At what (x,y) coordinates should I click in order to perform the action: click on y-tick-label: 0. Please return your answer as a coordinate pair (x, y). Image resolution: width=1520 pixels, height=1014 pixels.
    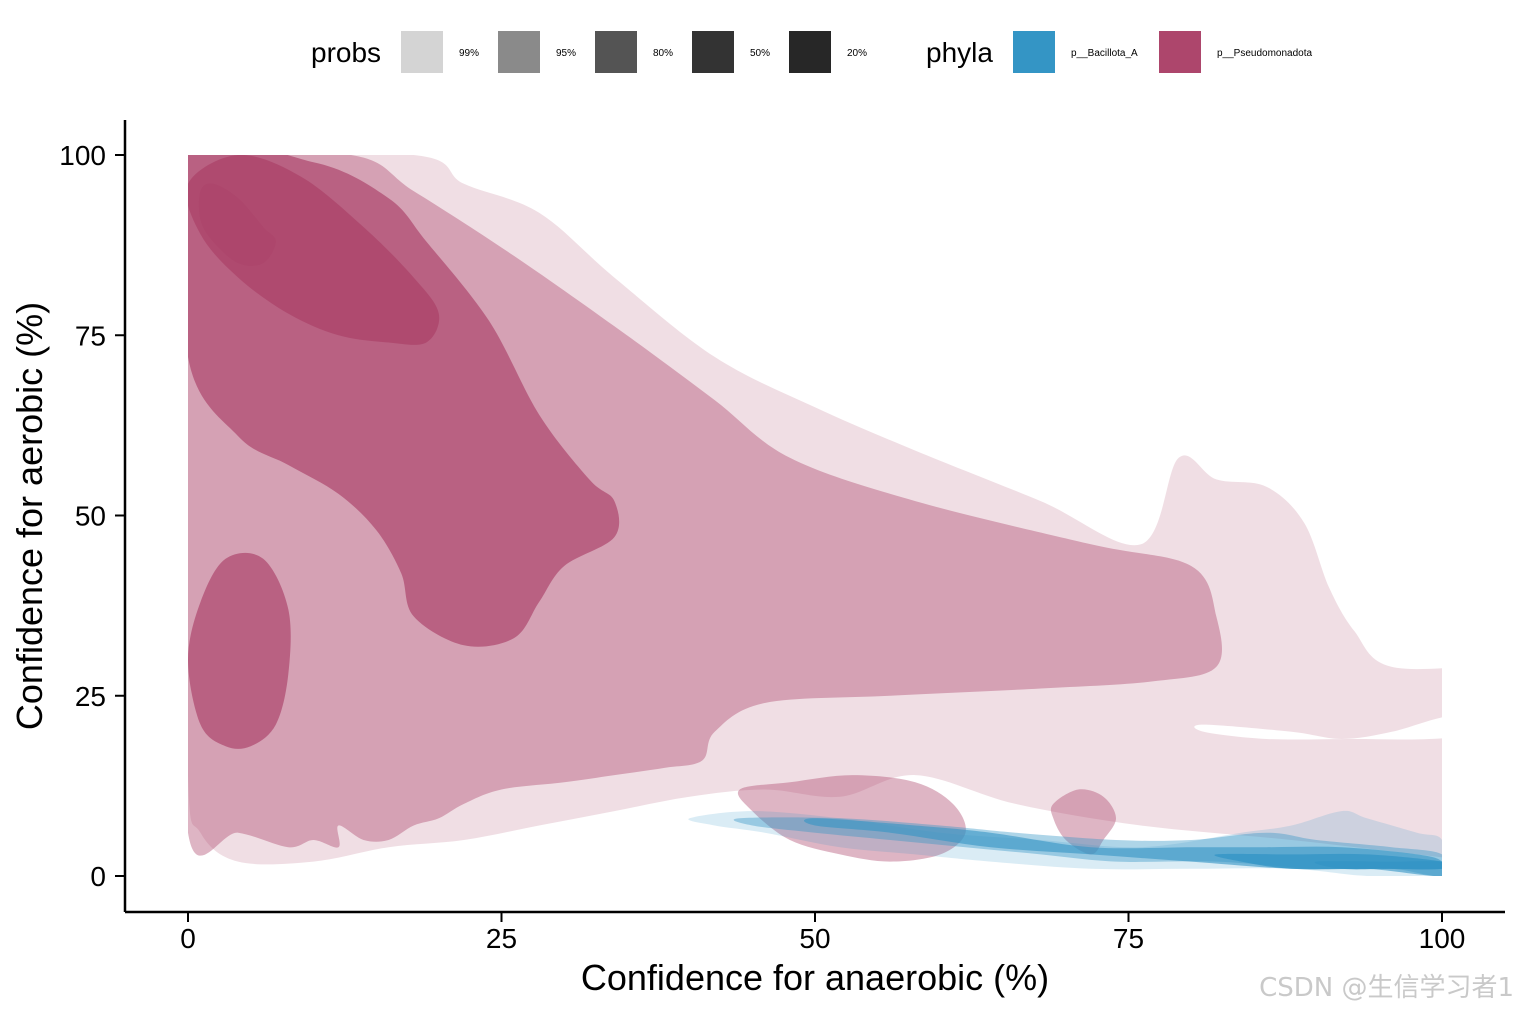
    Looking at the image, I should click on (98, 876).